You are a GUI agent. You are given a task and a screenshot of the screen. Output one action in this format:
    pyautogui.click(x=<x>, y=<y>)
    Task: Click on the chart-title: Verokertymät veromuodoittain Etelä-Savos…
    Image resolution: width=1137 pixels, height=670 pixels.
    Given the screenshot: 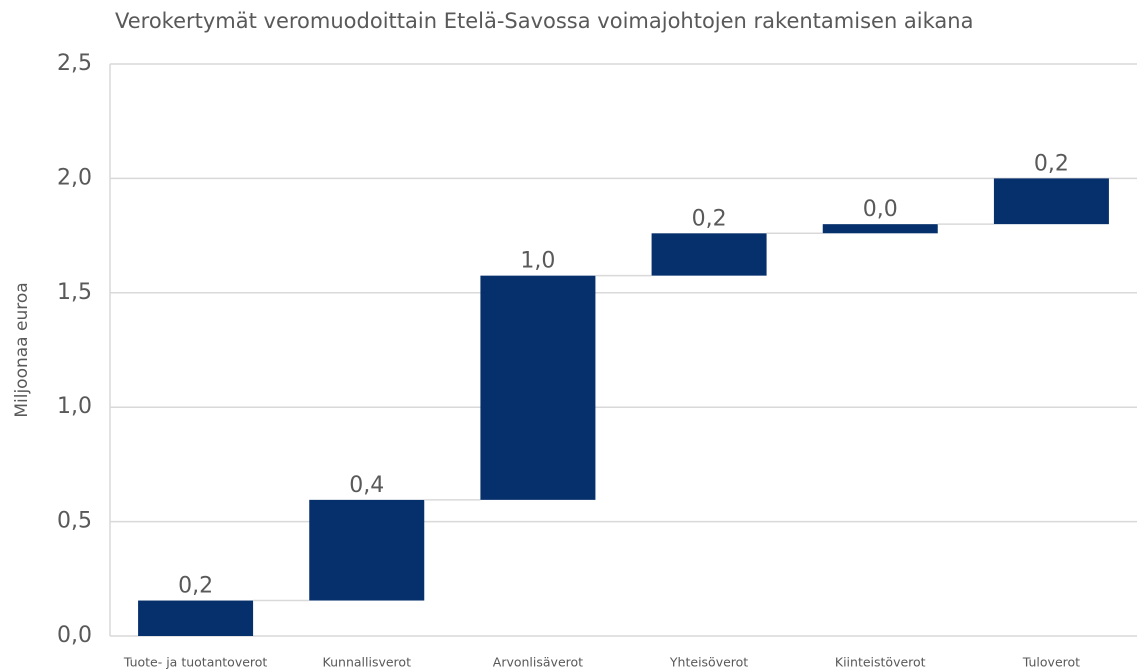 What is the action you would take?
    pyautogui.click(x=544, y=21)
    